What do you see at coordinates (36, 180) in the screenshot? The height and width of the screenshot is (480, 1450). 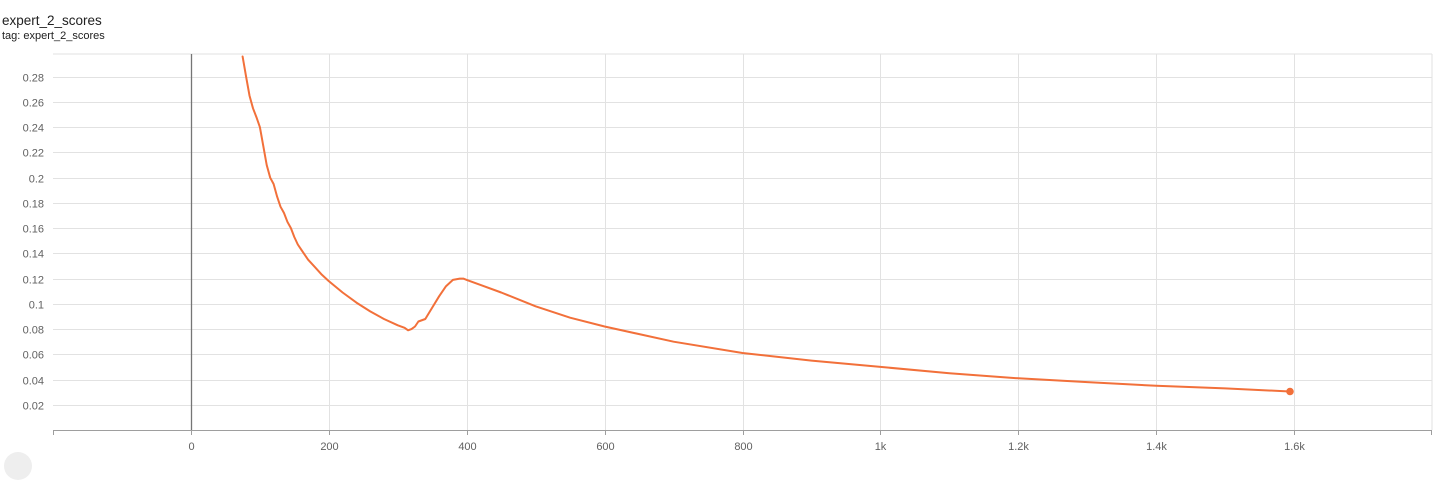 I see `y-tick-label: 0.2` at bounding box center [36, 180].